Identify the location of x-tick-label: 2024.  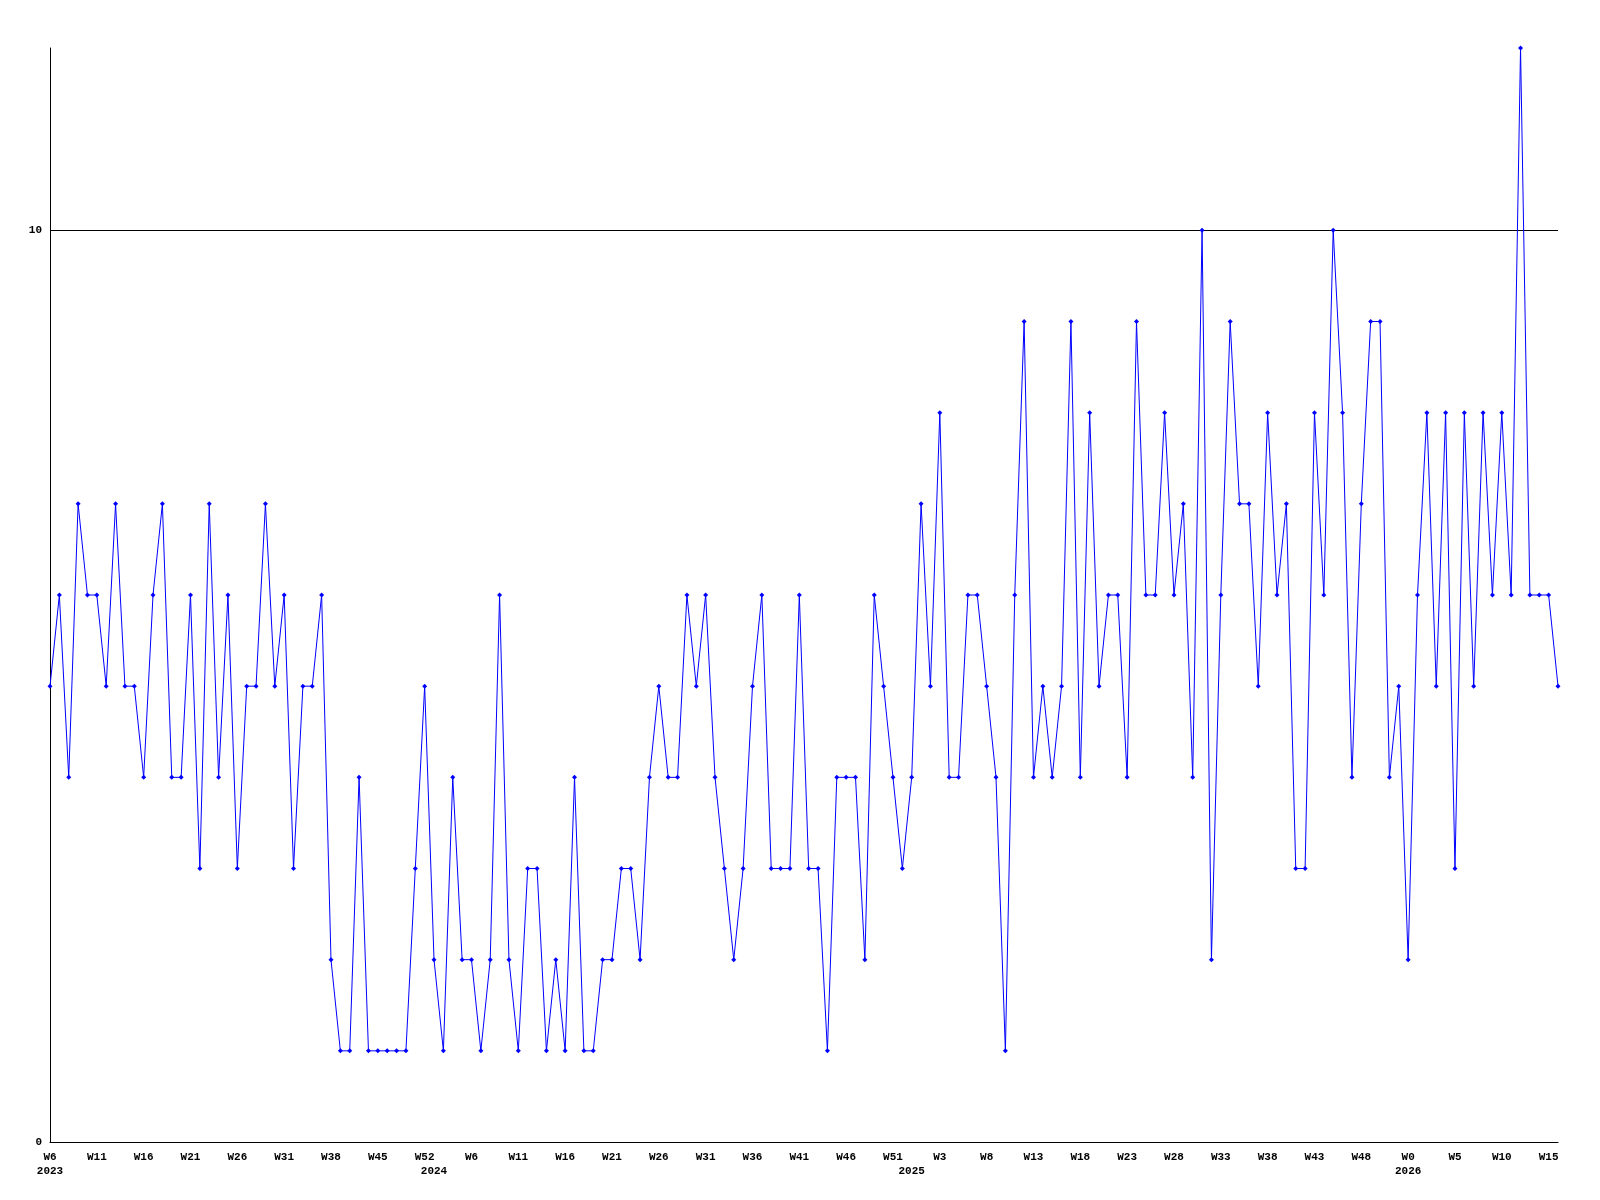
(434, 1171).